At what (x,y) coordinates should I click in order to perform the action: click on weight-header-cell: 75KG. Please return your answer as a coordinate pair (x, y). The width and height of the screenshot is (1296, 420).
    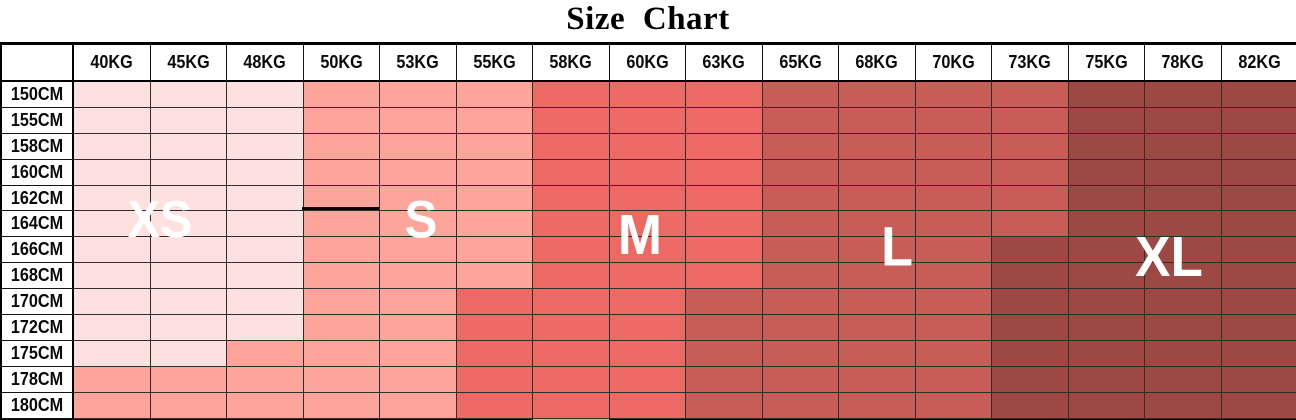
    Looking at the image, I should click on (1106, 63).